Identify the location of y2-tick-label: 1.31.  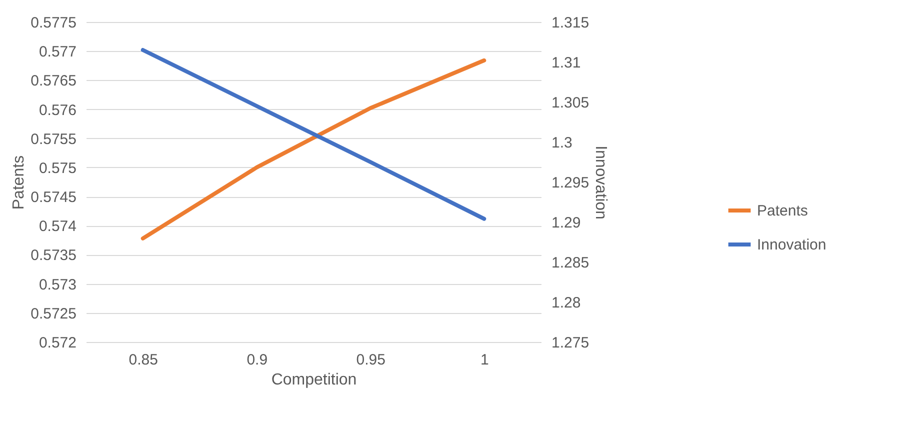
(566, 63).